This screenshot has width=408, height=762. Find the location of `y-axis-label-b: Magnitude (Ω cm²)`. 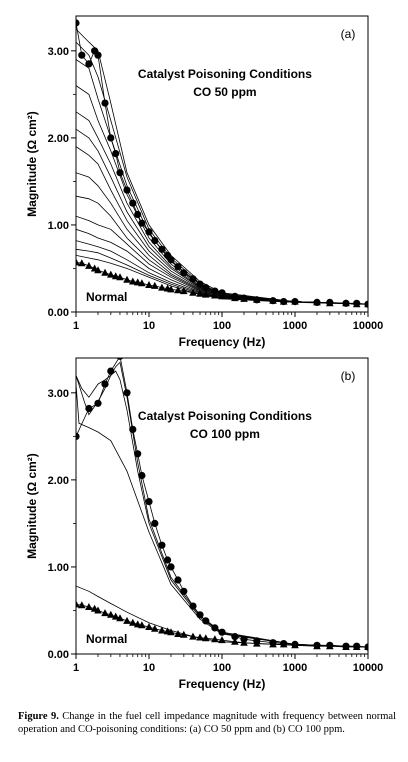

y-axis-label-b: Magnitude (Ω cm²) is located at coordinates (32, 506).